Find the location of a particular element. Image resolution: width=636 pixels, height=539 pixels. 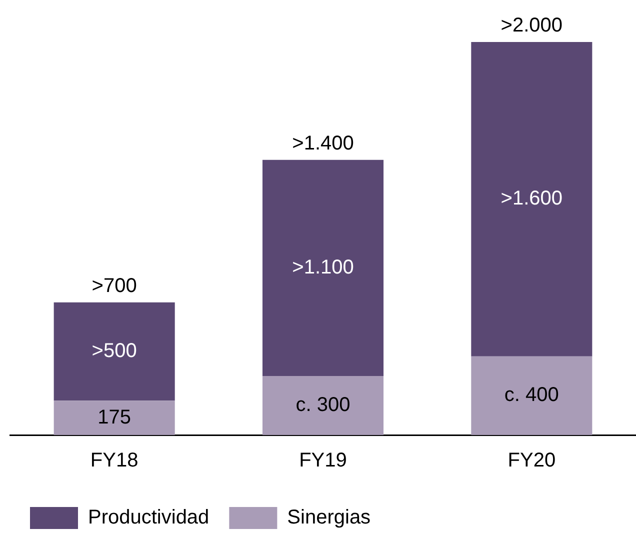

data-label: >500 is located at coordinates (114, 351).